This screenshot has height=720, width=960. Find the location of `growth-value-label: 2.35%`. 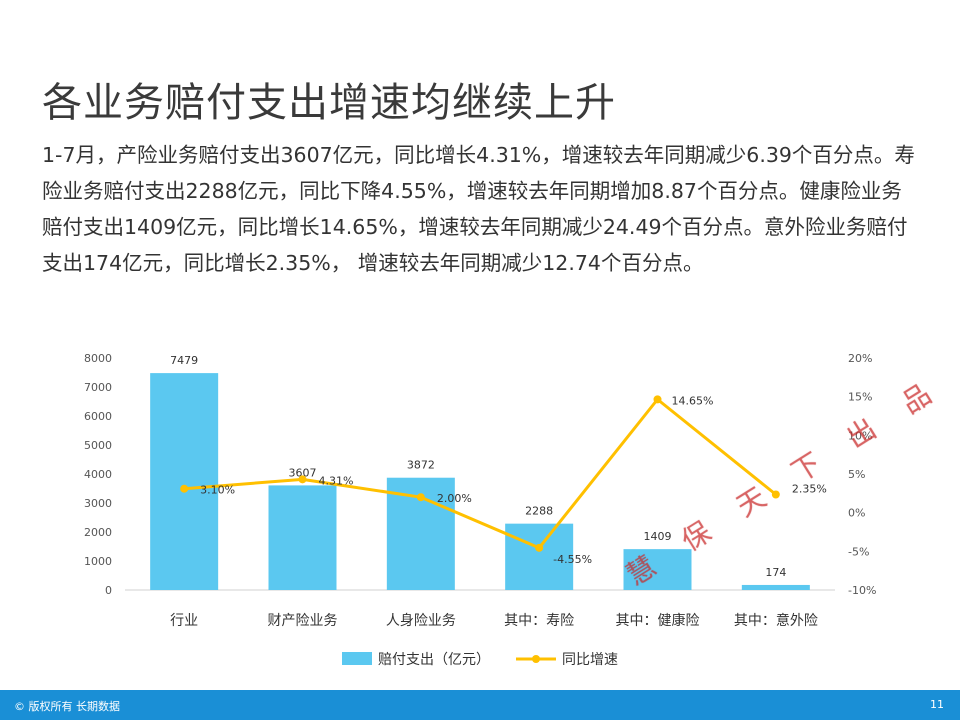

growth-value-label: 2.35% is located at coordinates (809, 488).